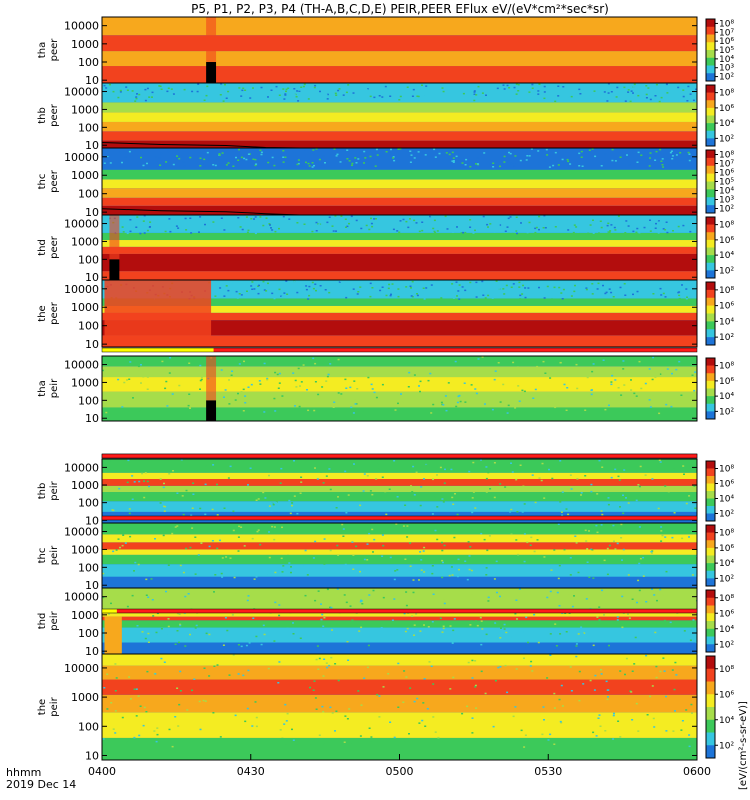 The image size is (750, 800). Describe the element at coordinates (81, 532) in the screenshot. I see `y-tick-label: 10000` at that location.